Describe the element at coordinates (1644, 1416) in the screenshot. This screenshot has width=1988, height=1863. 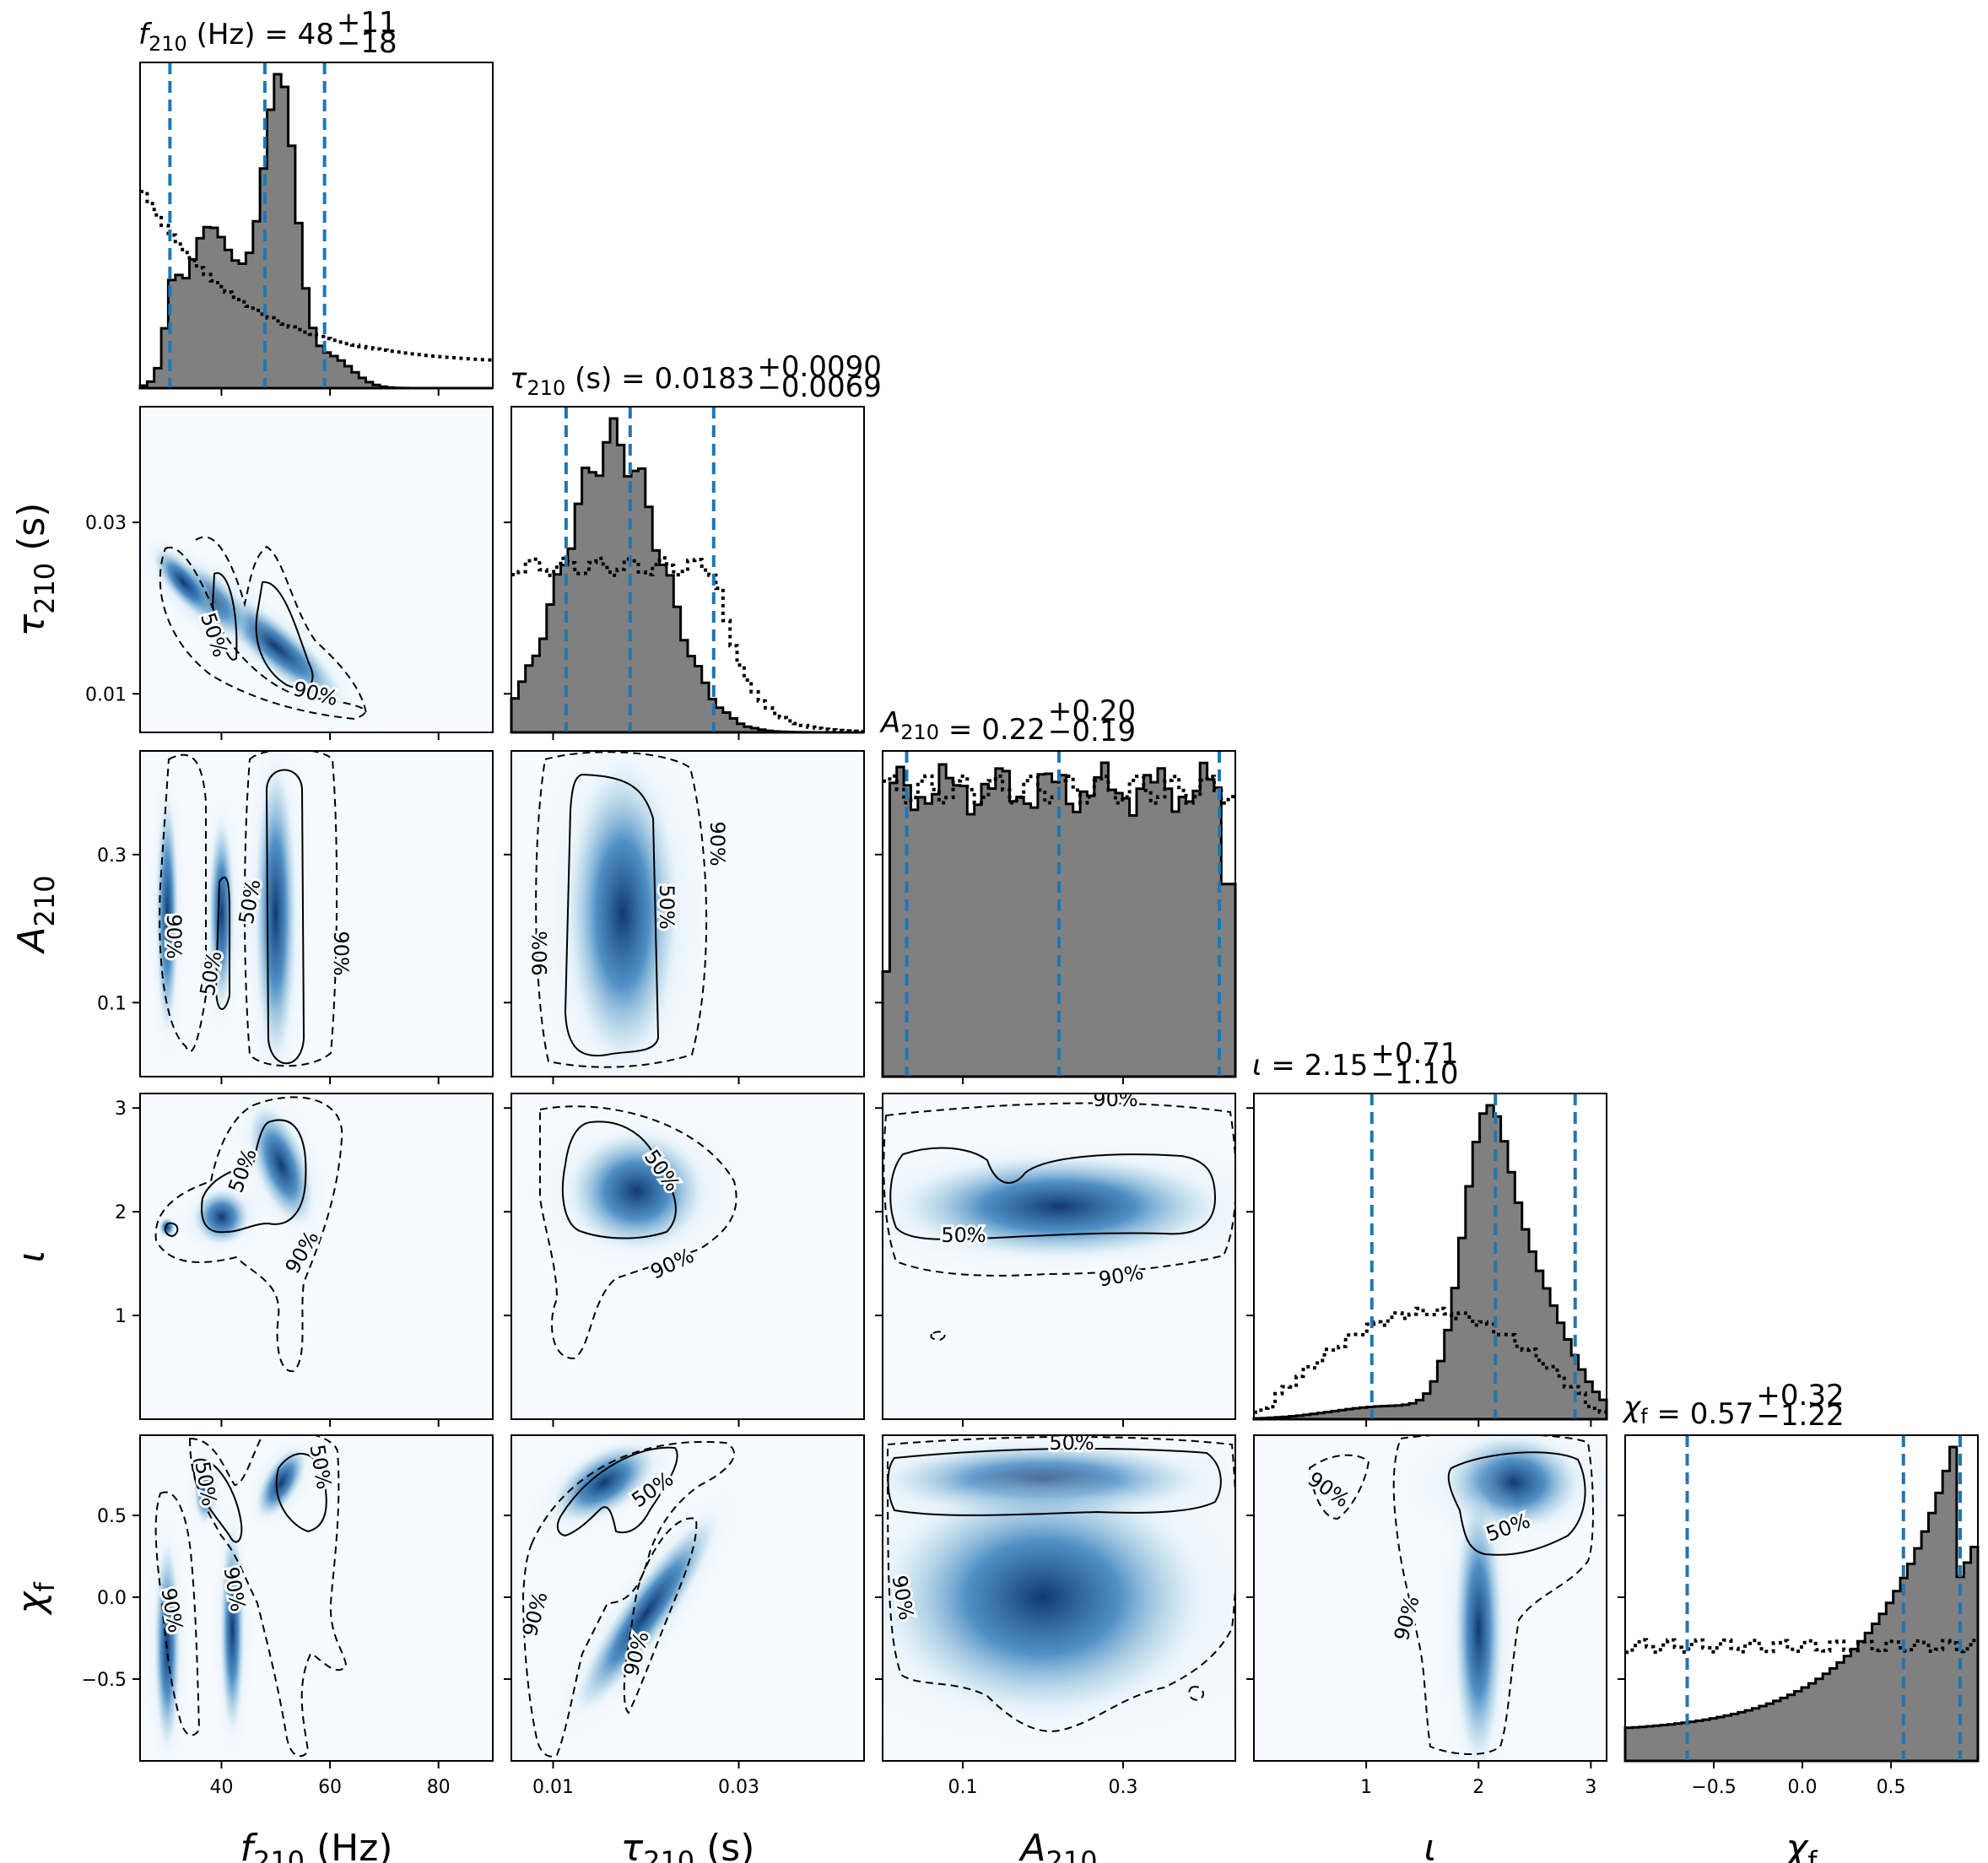
I see `title-subscript: f` at that location.